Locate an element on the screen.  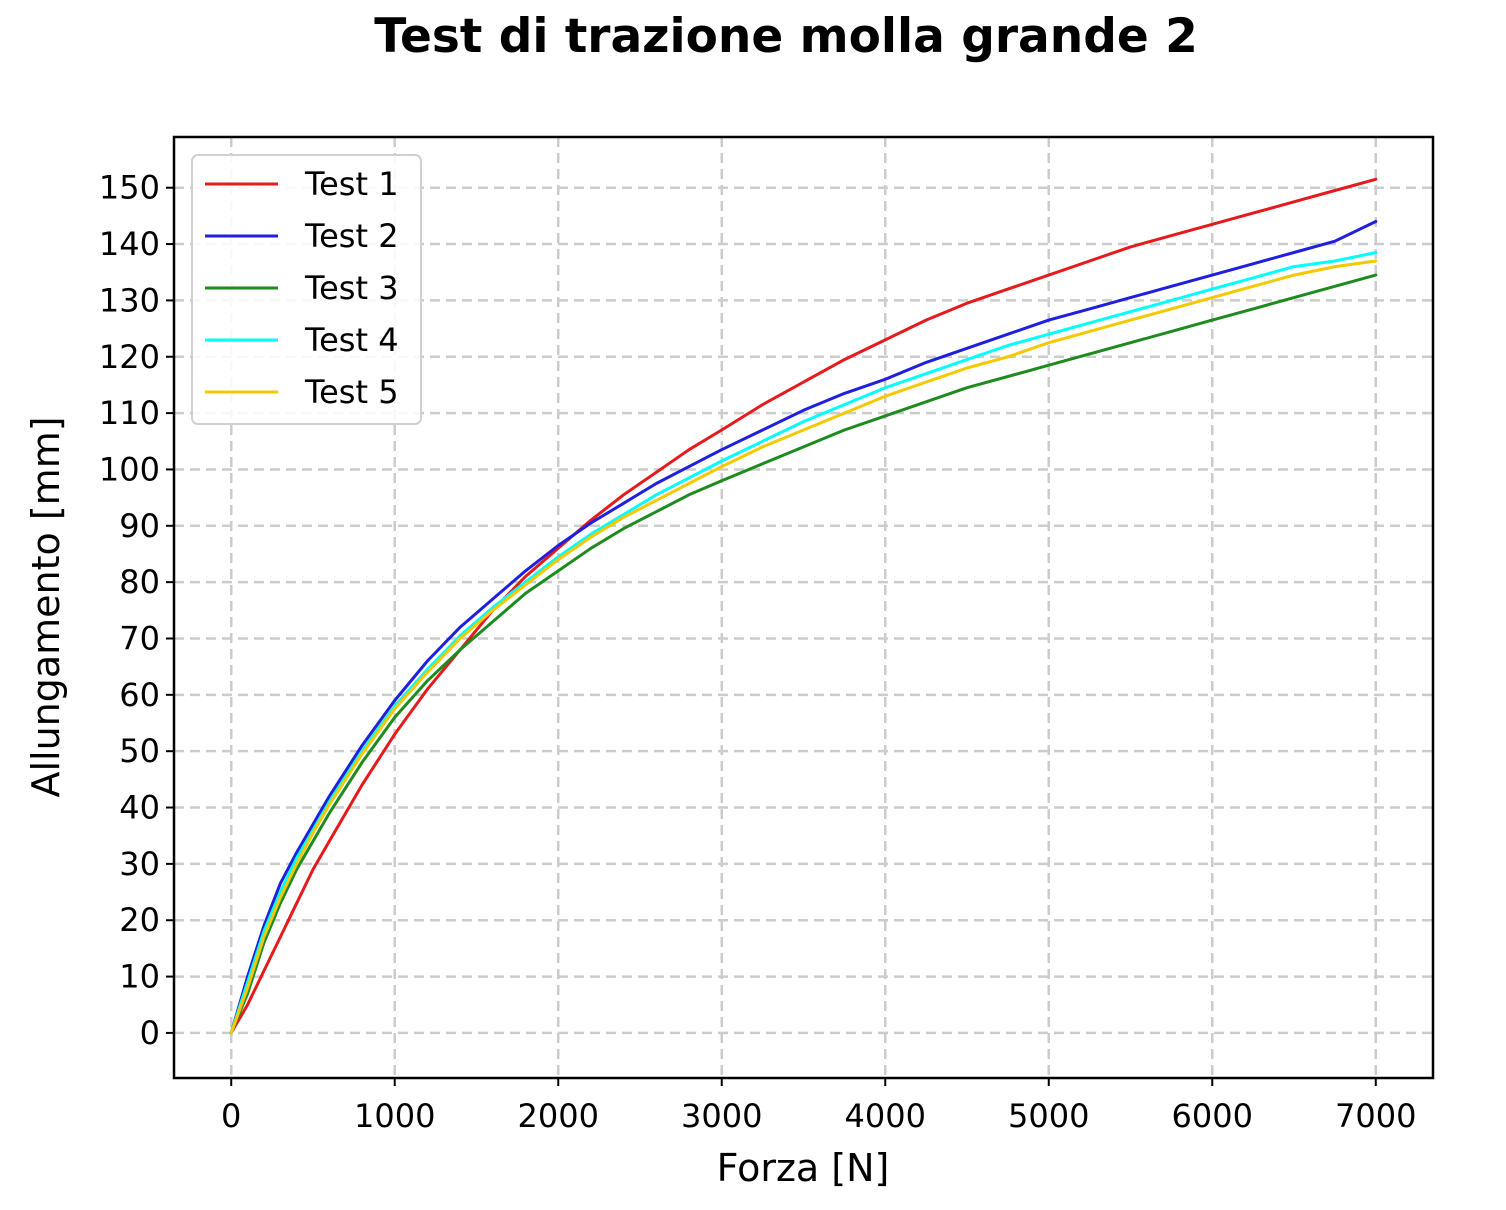
legend-label-test-2: Test 2 is located at coordinates (351, 236).